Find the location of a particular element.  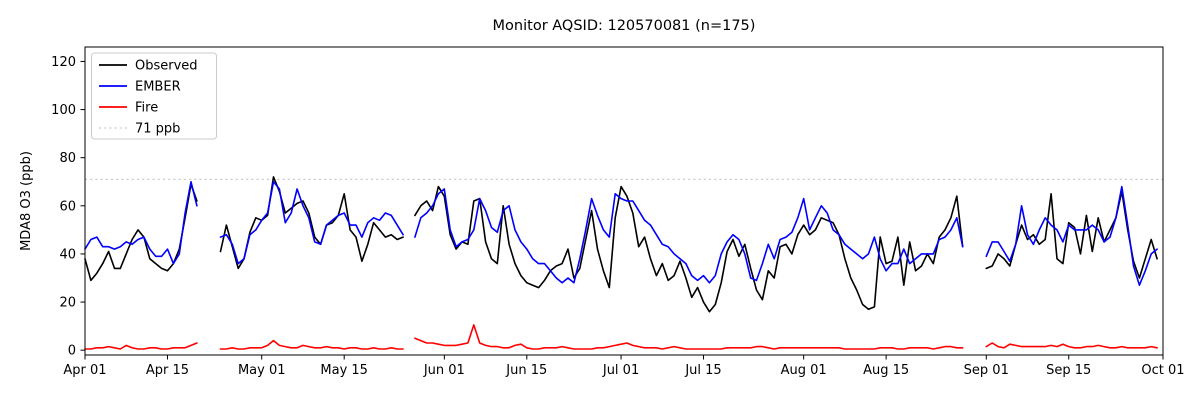

y-tick-label: 80 is located at coordinates (67, 158).